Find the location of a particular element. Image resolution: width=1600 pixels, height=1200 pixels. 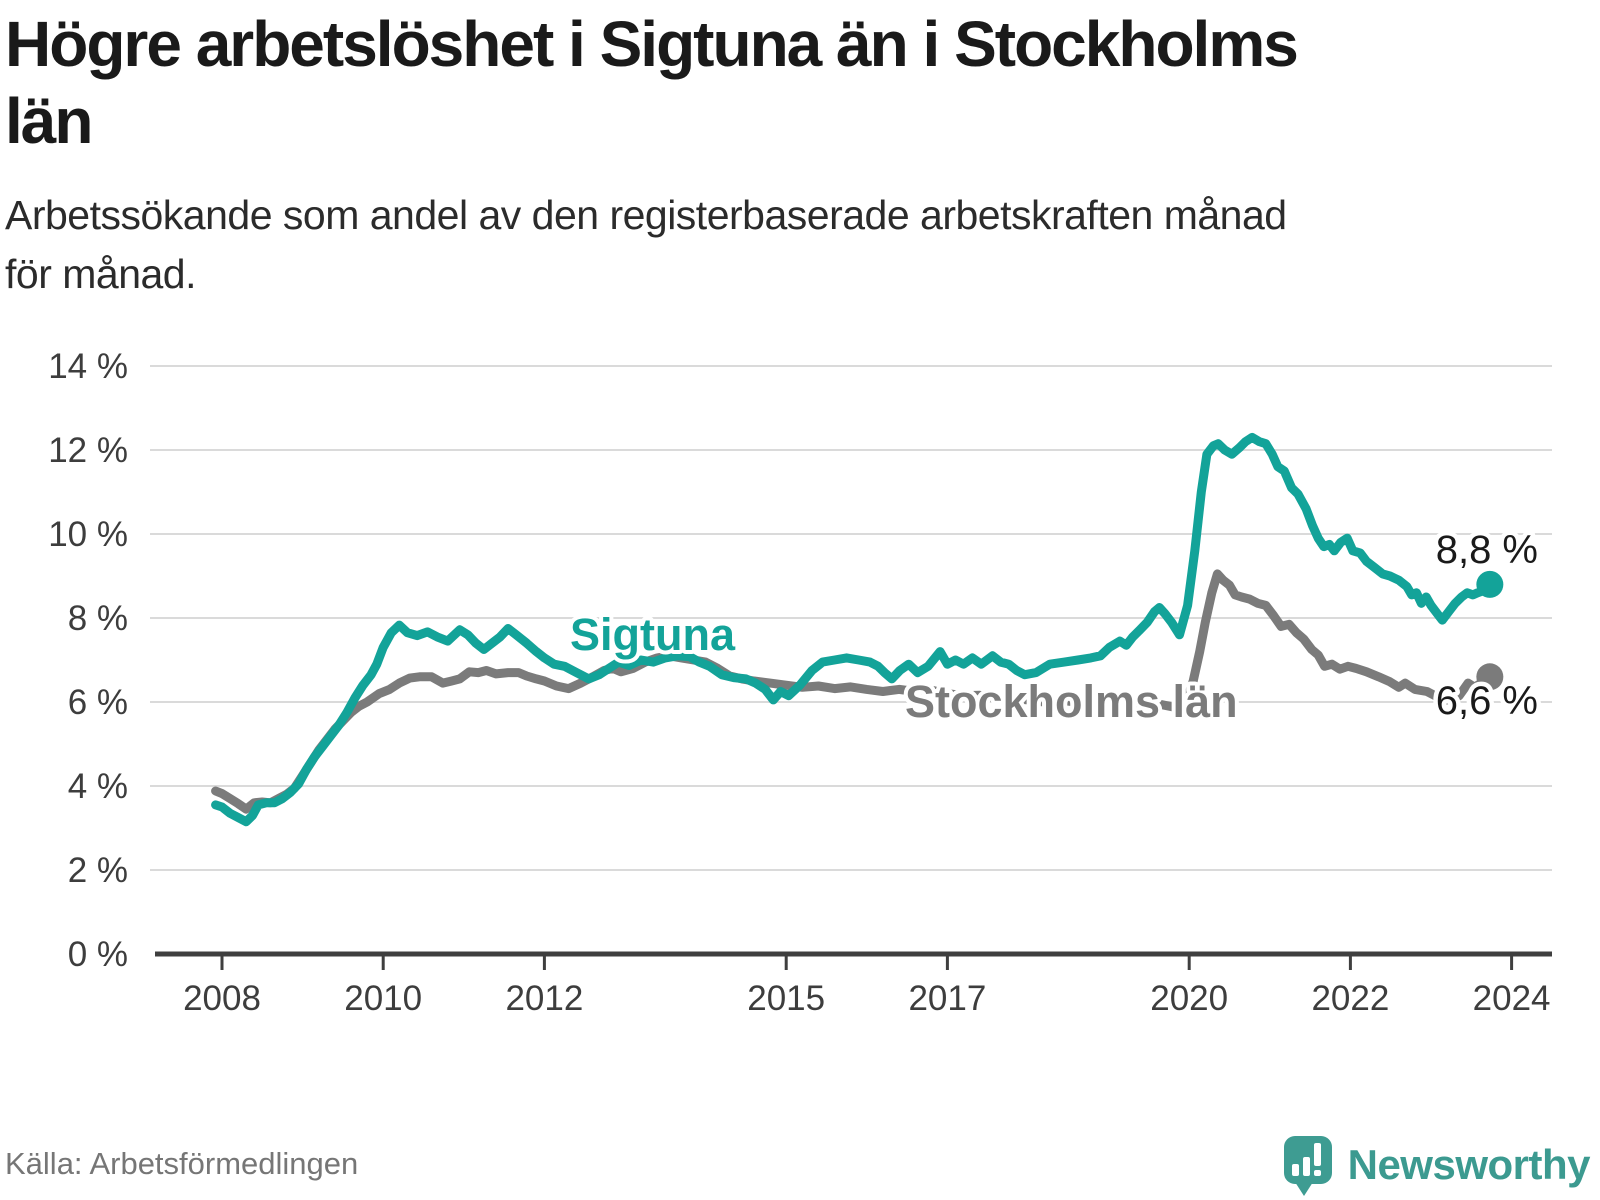

source-note: Källa: Arbetsförmedlingen is located at coordinates (182, 1163).